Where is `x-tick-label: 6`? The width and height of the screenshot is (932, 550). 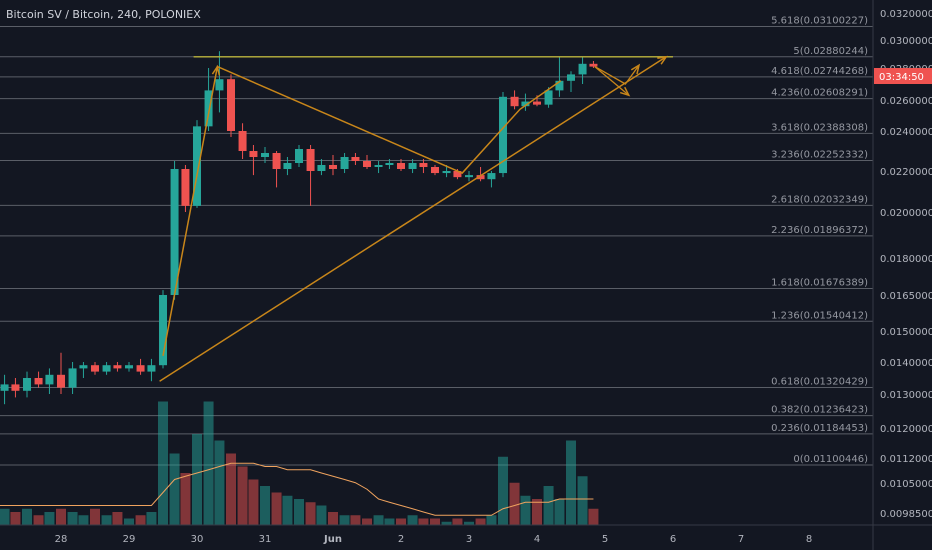
x-tick-label: 6 is located at coordinates (673, 539).